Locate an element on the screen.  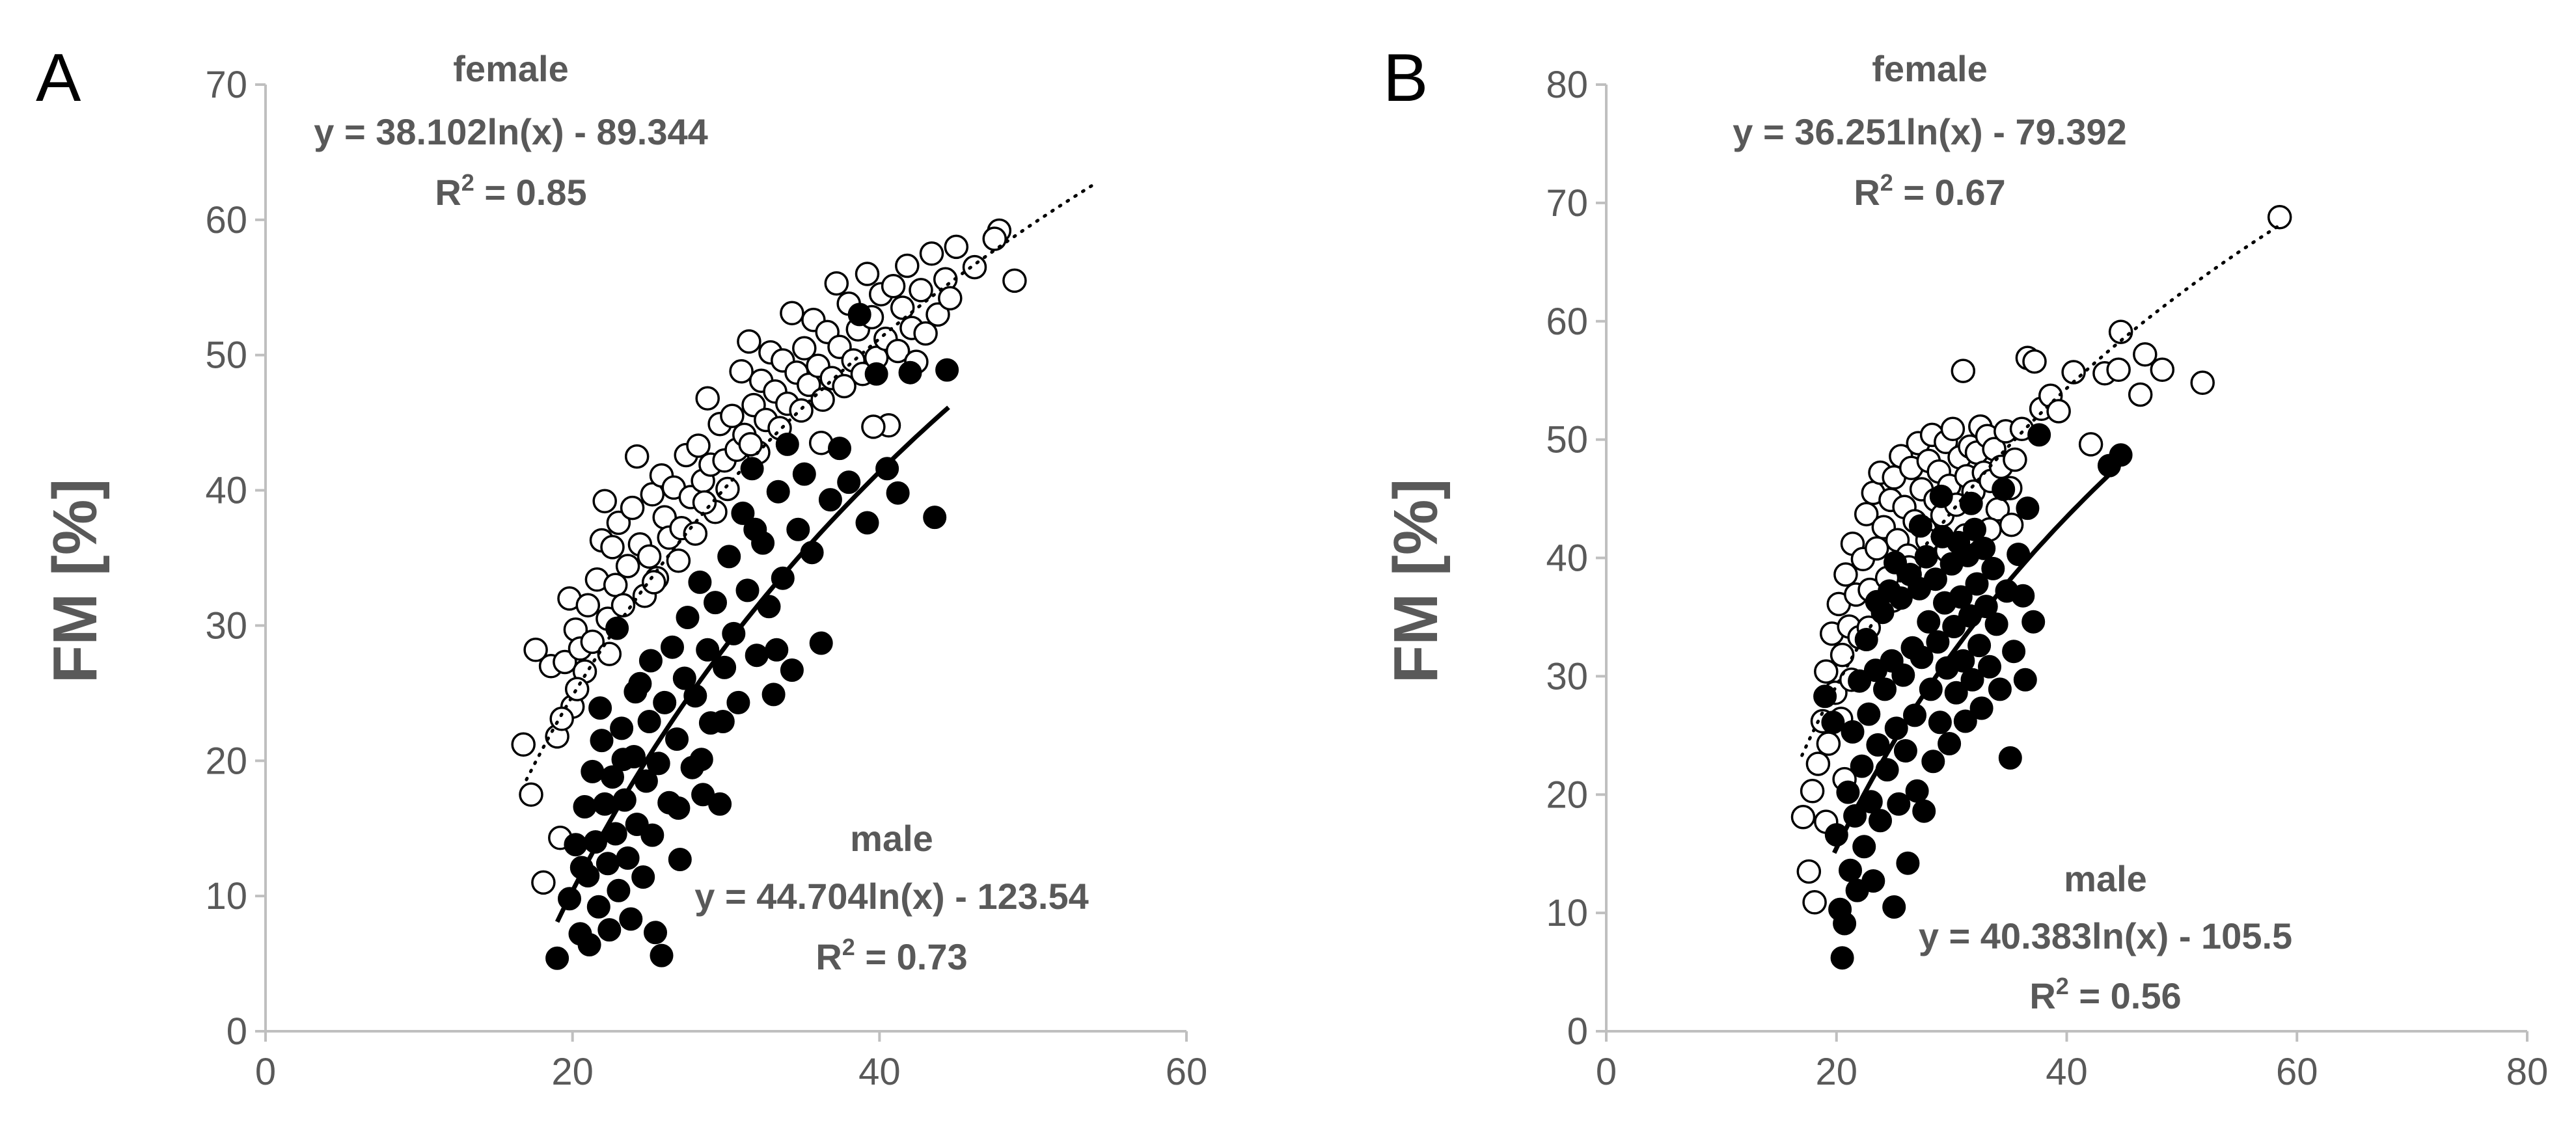
male-trendline-b is located at coordinates (1981, 654).